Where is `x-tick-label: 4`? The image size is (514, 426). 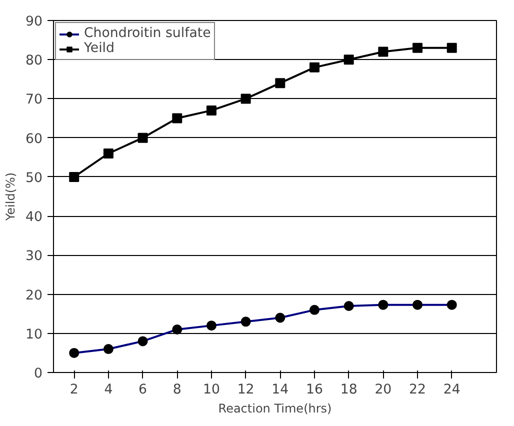 x-tick-label: 4 is located at coordinates (108, 390).